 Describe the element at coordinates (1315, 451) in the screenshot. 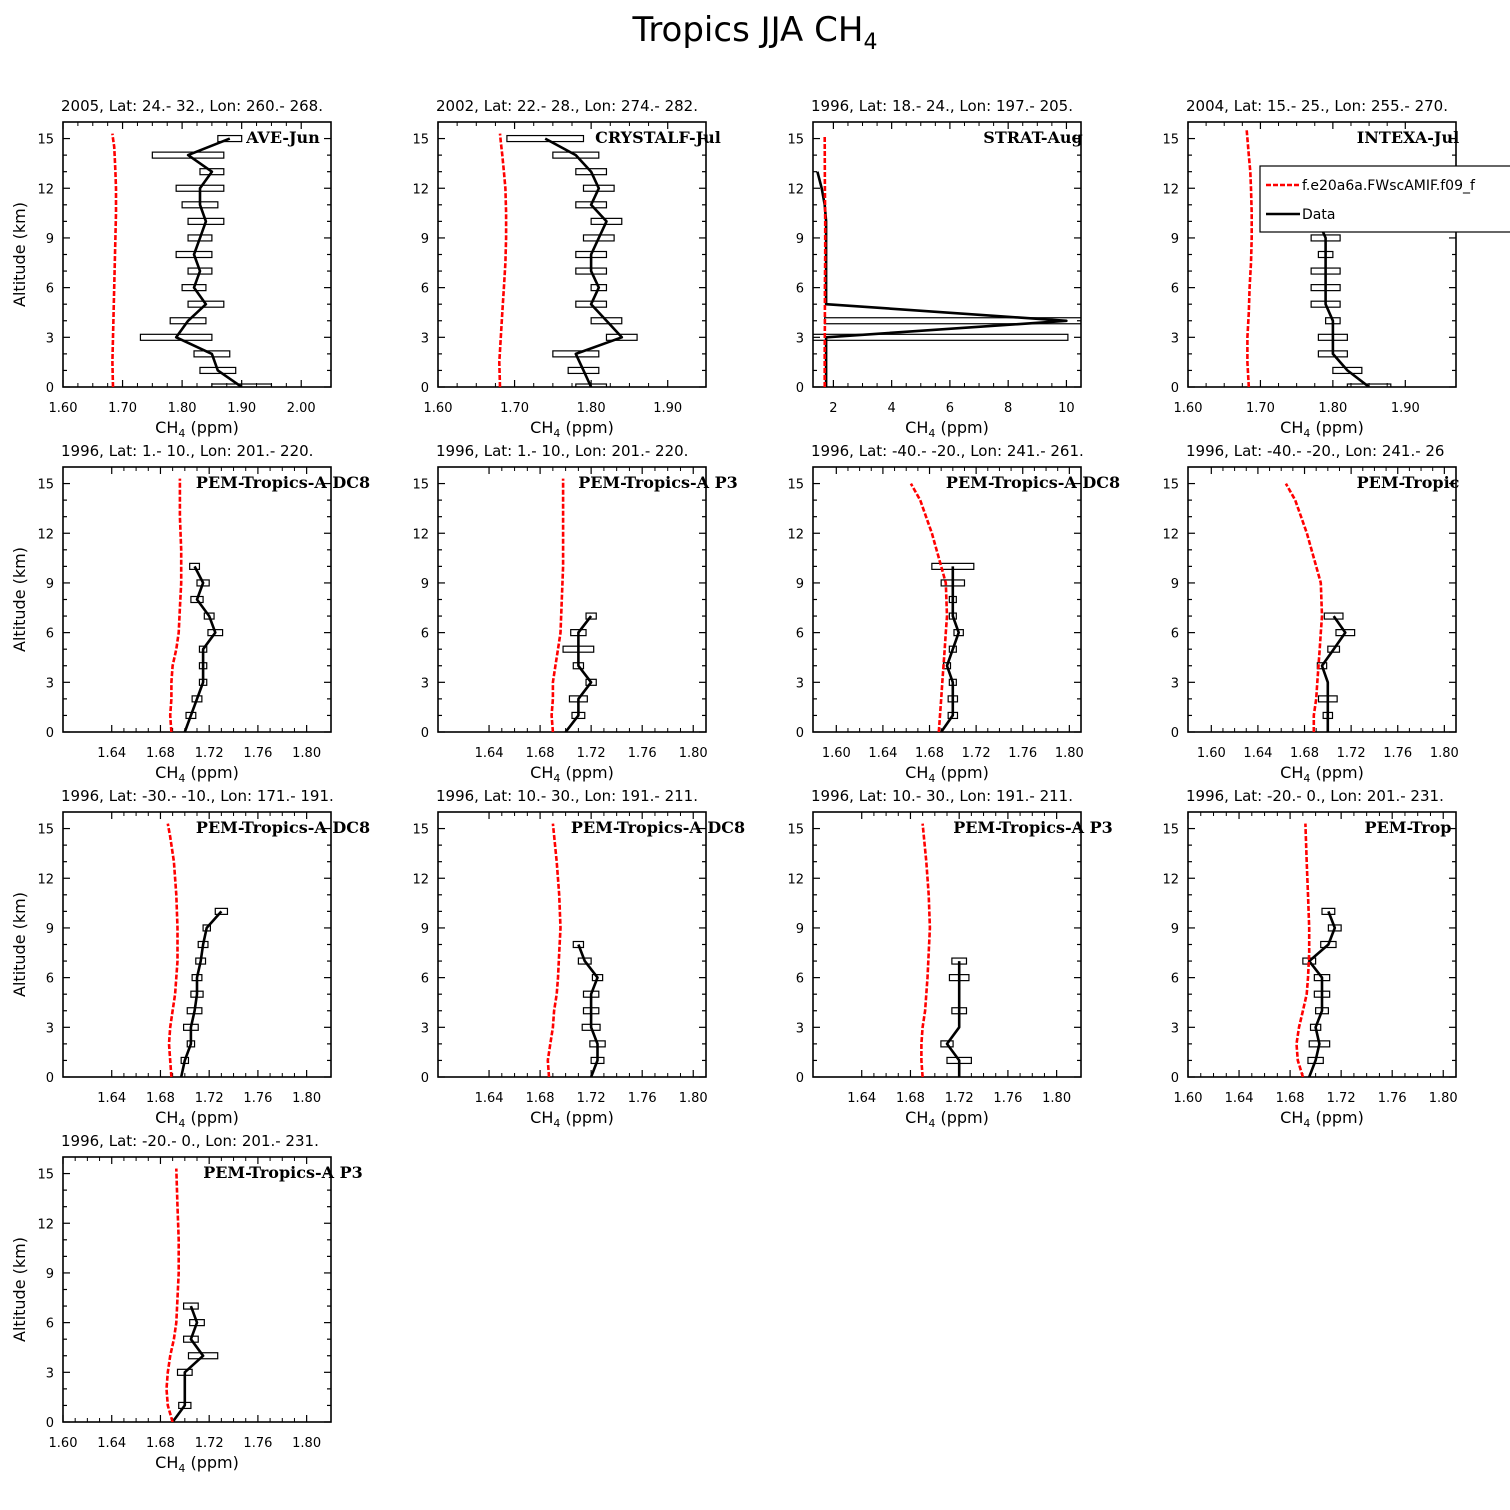

I see `panel-header: 1996, Lat: -40.- -20., Lon: 241.- 26` at that location.